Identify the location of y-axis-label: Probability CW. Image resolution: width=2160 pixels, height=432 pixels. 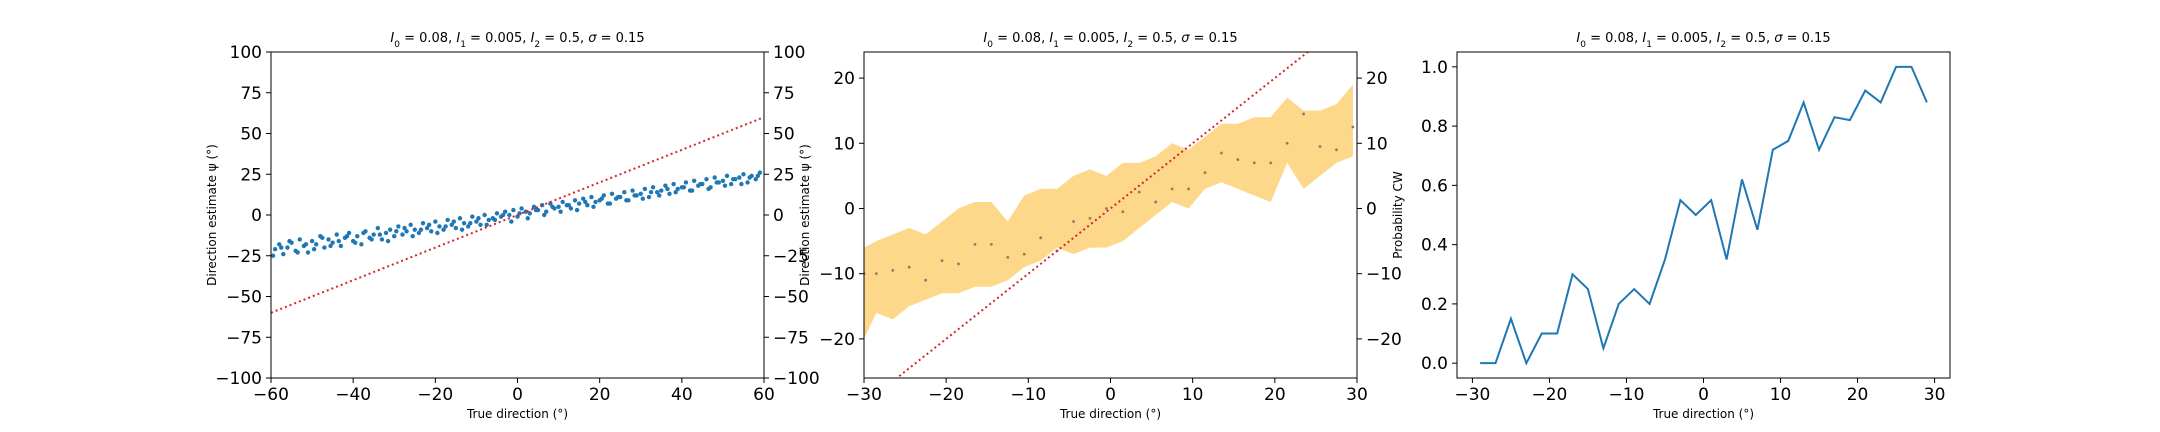
(1398, 215).